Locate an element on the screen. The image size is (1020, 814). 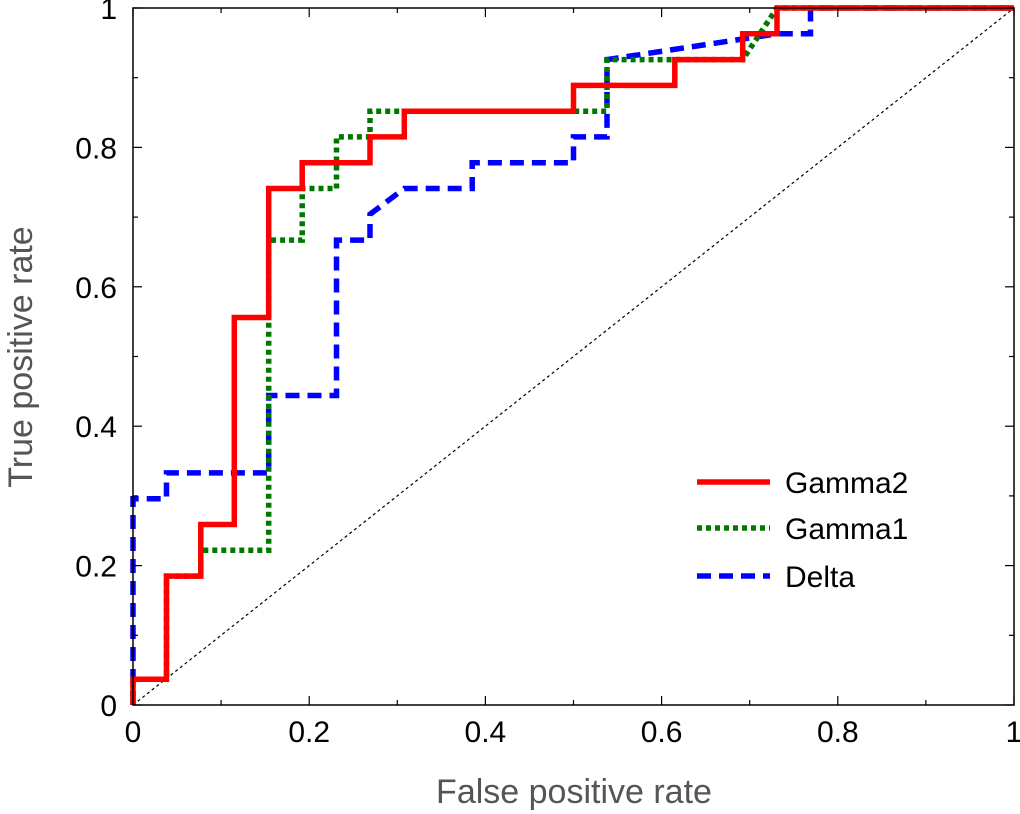
y-tick-label: 0.2 is located at coordinates (96, 567).